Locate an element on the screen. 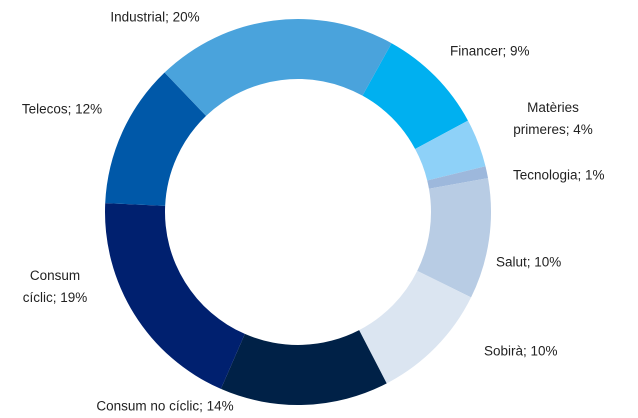  data-label: Matèries primeres; 4% is located at coordinates (553, 118).